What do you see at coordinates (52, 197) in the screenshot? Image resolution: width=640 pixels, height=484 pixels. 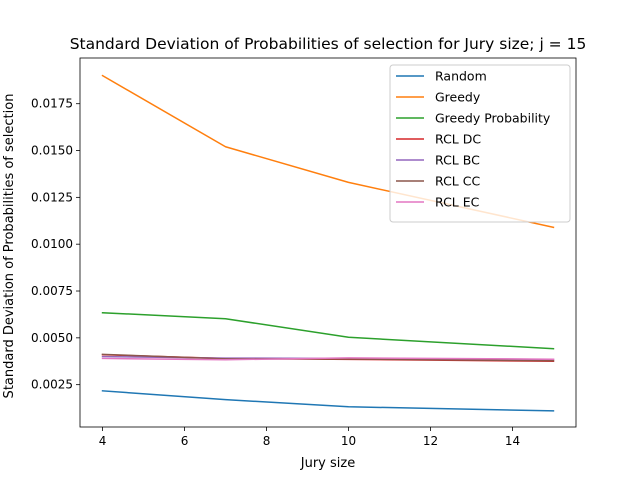 I see `y-tick-label: 0.0125` at bounding box center [52, 197].